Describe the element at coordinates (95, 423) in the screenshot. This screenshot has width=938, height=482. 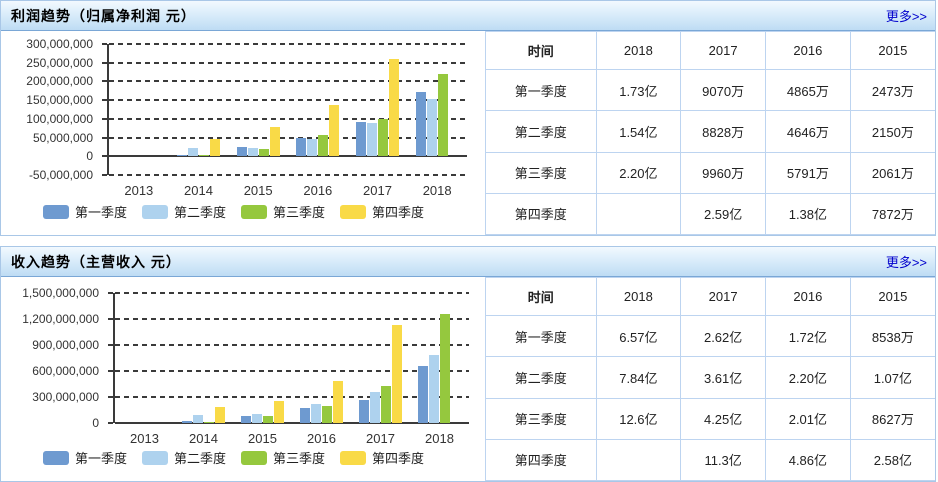
I see `y-tick-label: 0` at that location.